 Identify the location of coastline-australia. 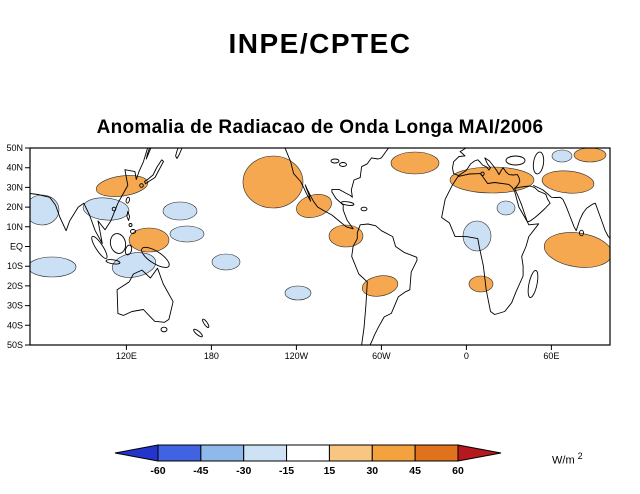
(145, 295).